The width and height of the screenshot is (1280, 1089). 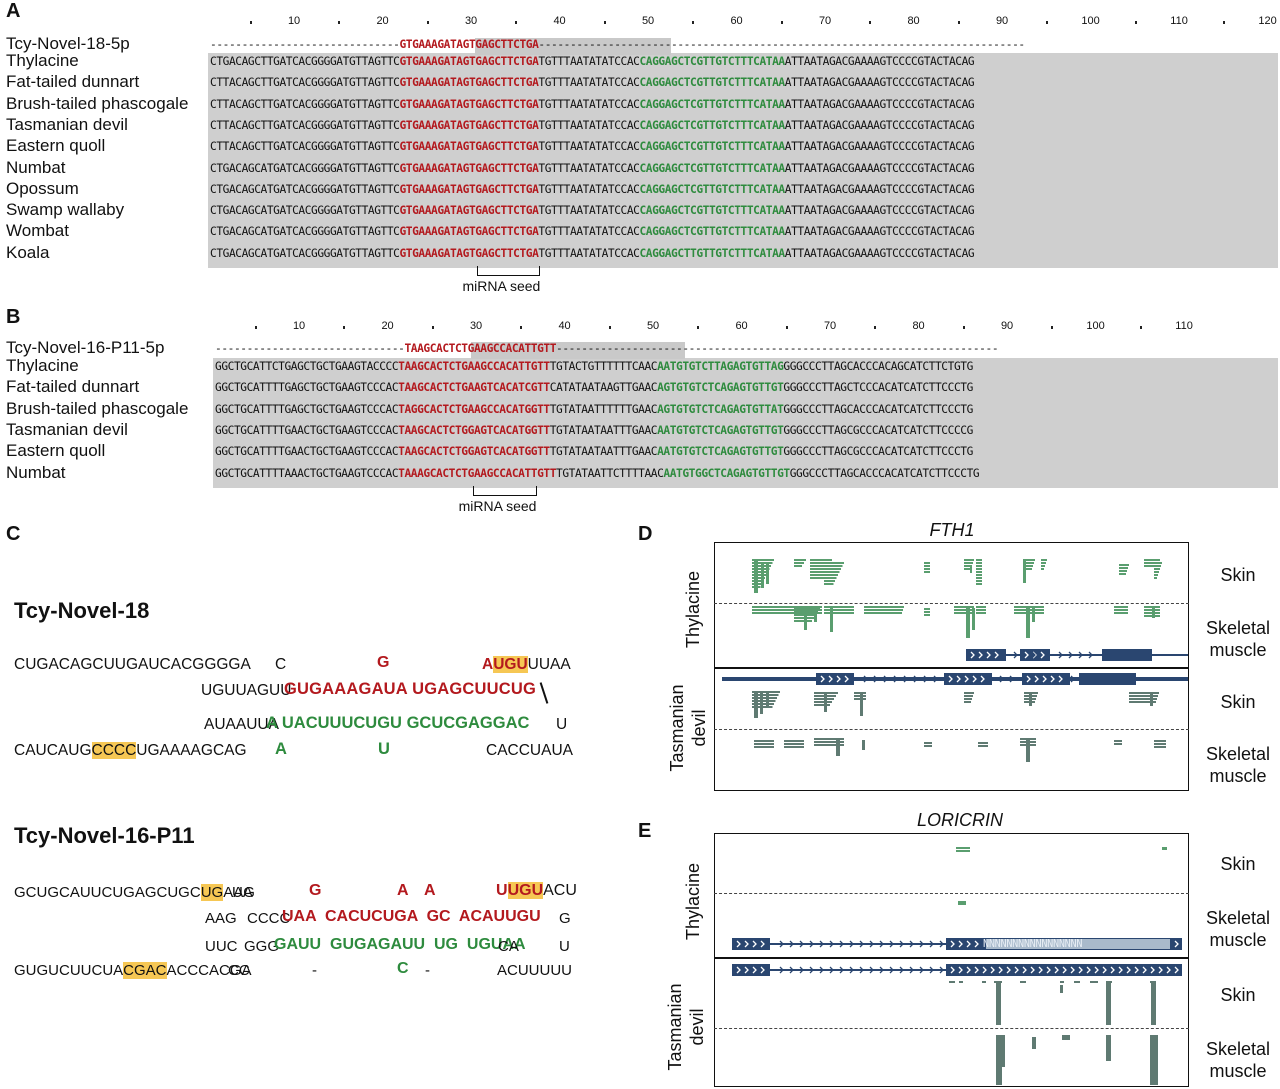 I want to click on hairpin-2-line-4: GUGUCUUCUACGACACCCACGA, so click(x=133, y=970).